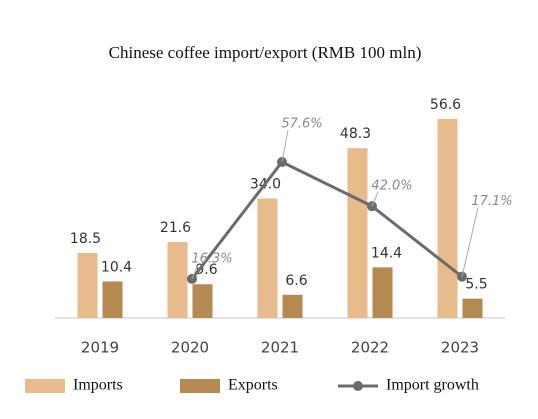  Describe the element at coordinates (476, 285) in the screenshot. I see `bar-label: 5.5` at that location.